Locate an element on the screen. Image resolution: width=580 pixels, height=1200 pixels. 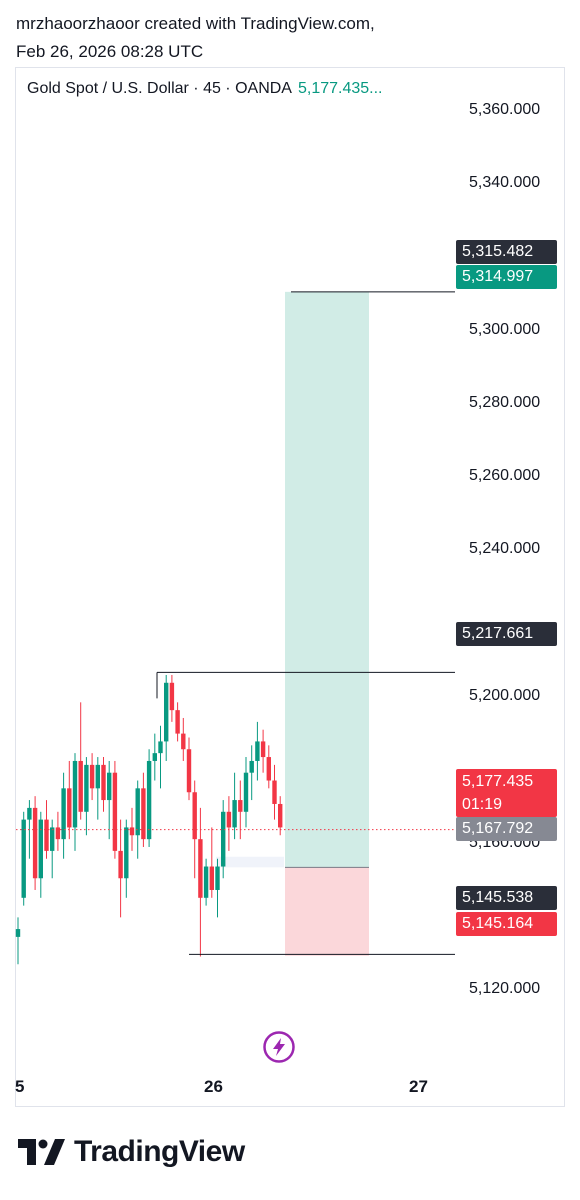
entry-price-tag: 5,167.792 is located at coordinates (506, 829).